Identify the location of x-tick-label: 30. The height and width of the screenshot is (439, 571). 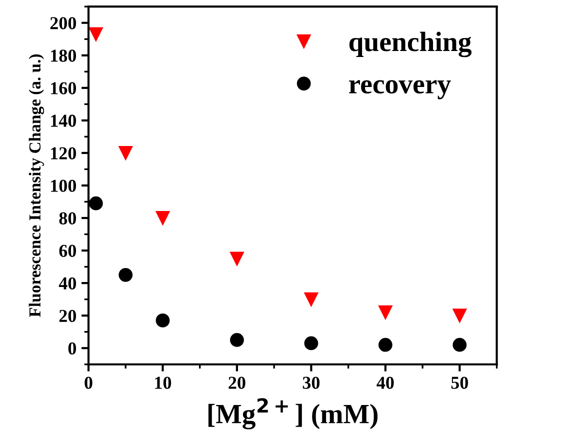
(311, 382).